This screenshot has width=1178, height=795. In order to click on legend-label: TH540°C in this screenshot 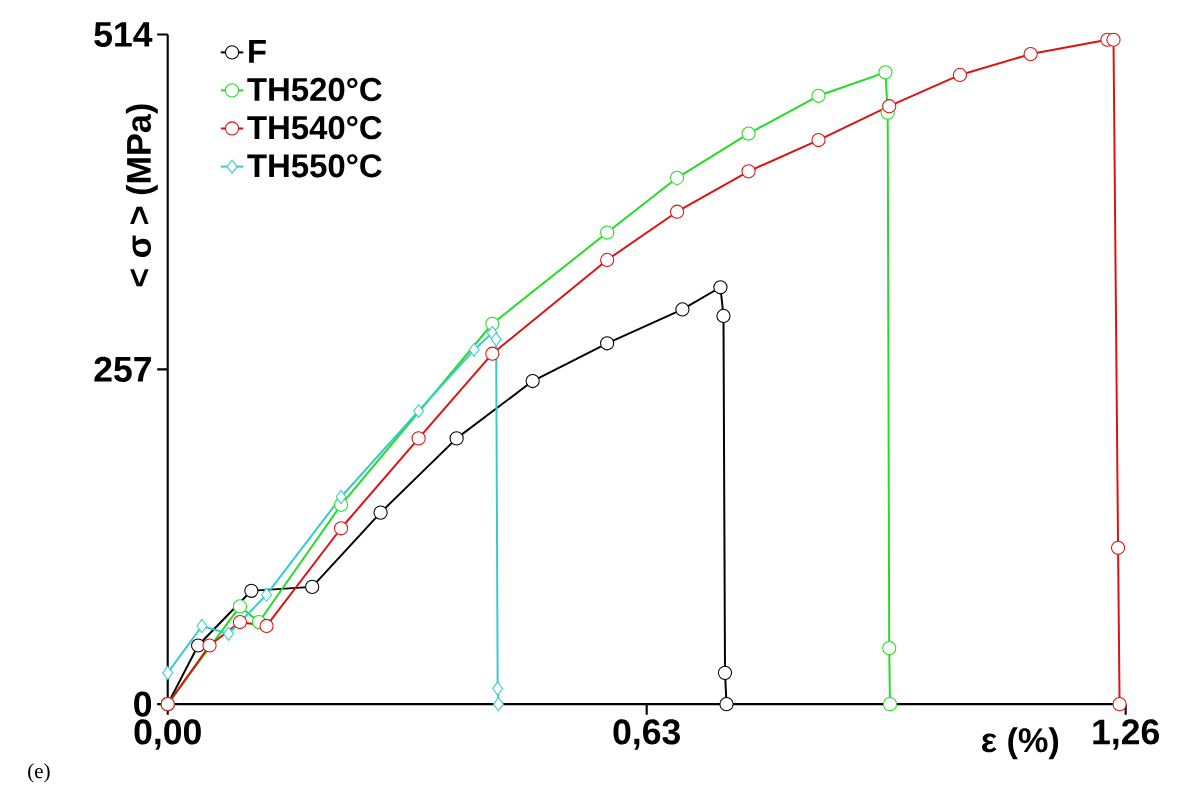, I will do `click(314, 128)`.